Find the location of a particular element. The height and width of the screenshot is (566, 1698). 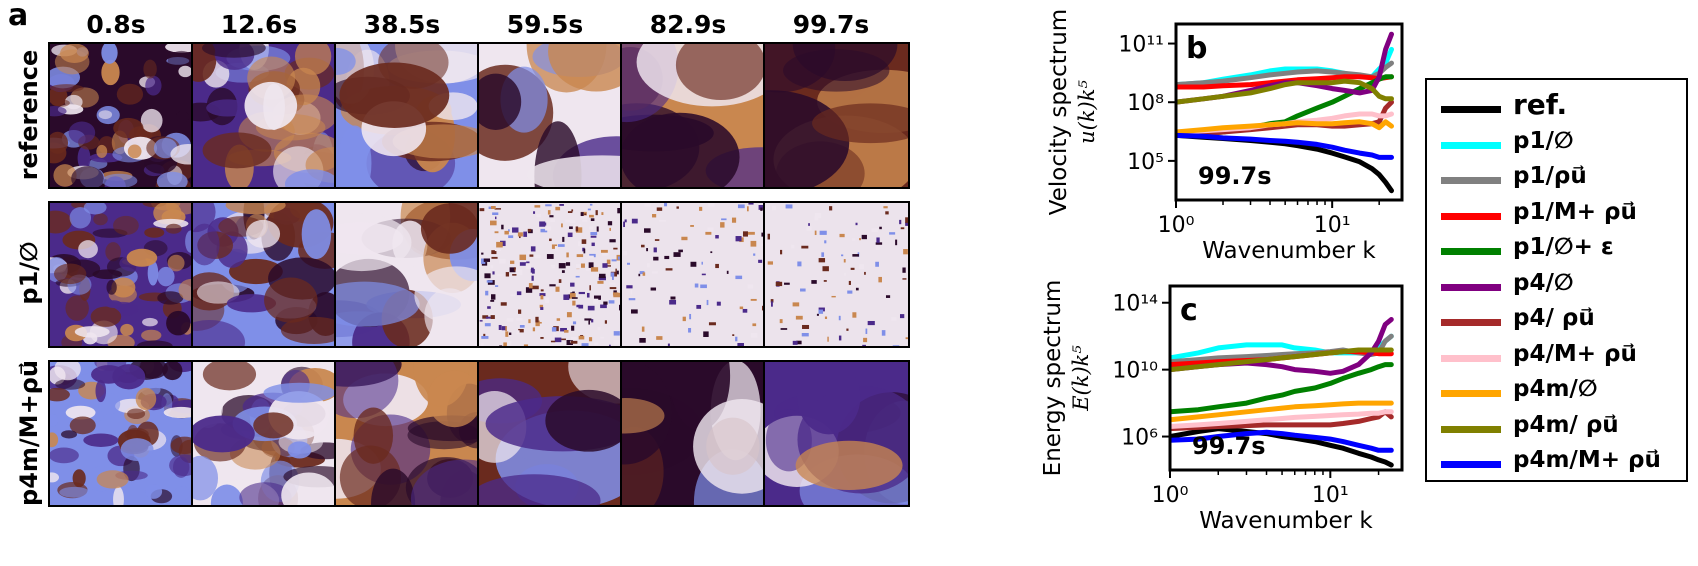

legend-label: p4m/ ρu⃗ is located at coordinates (1566, 424).